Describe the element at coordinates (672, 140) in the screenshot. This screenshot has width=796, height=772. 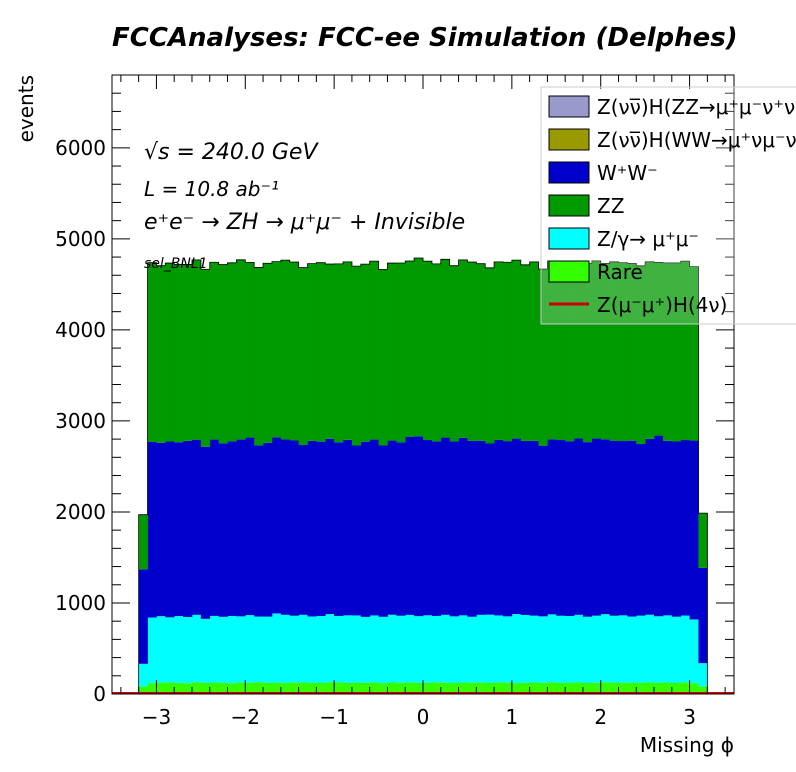
I see `legend-entry: Z(νν̅)H(WW→μ⁺νμ⁻ν)` at that location.